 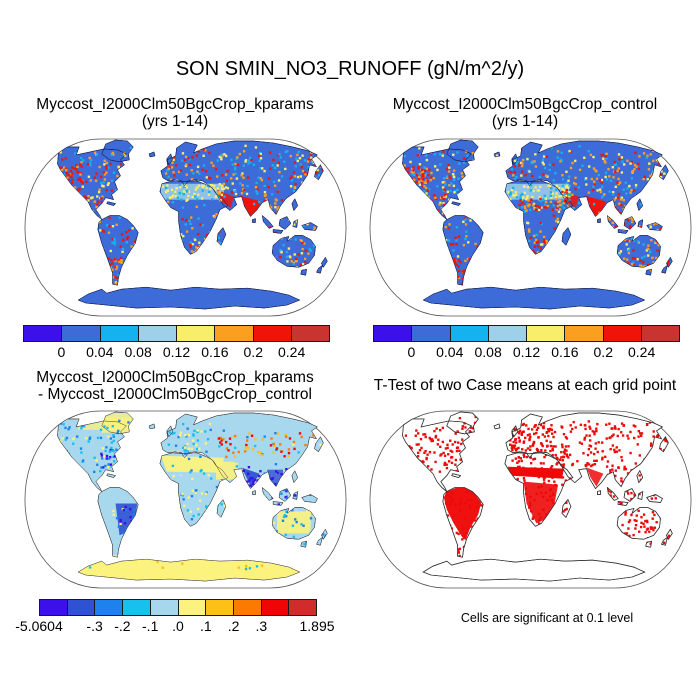 I want to click on colorbar-tick-label: .3, so click(x=261, y=626).